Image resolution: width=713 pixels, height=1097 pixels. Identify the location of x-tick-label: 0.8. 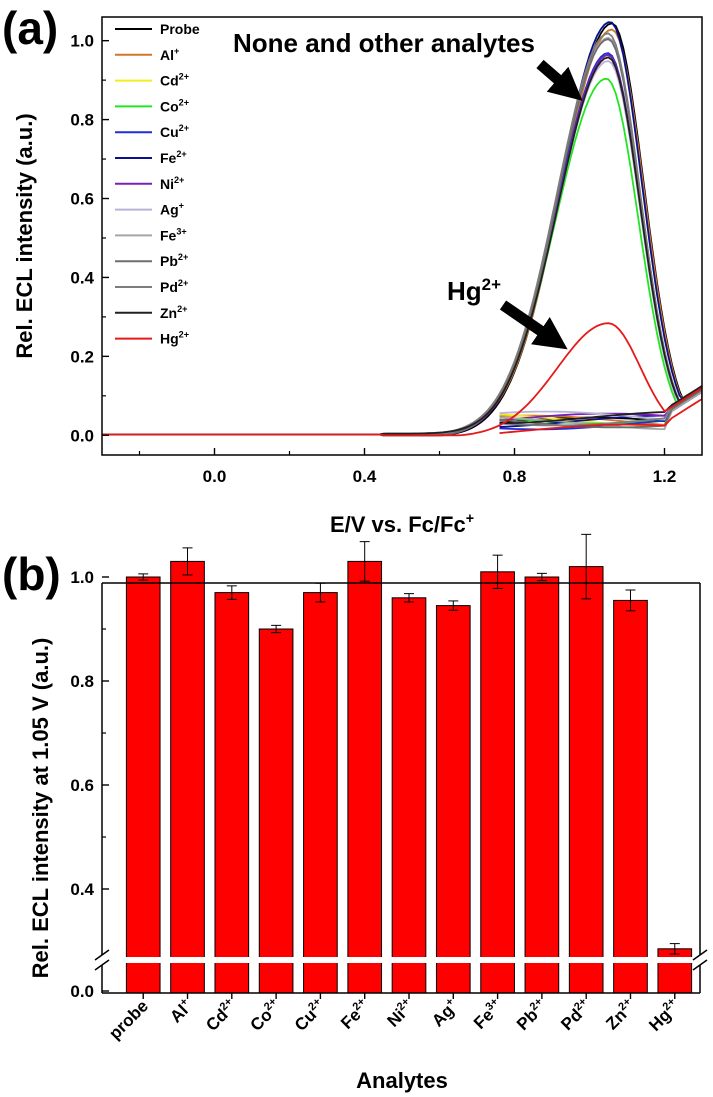
(515, 476).